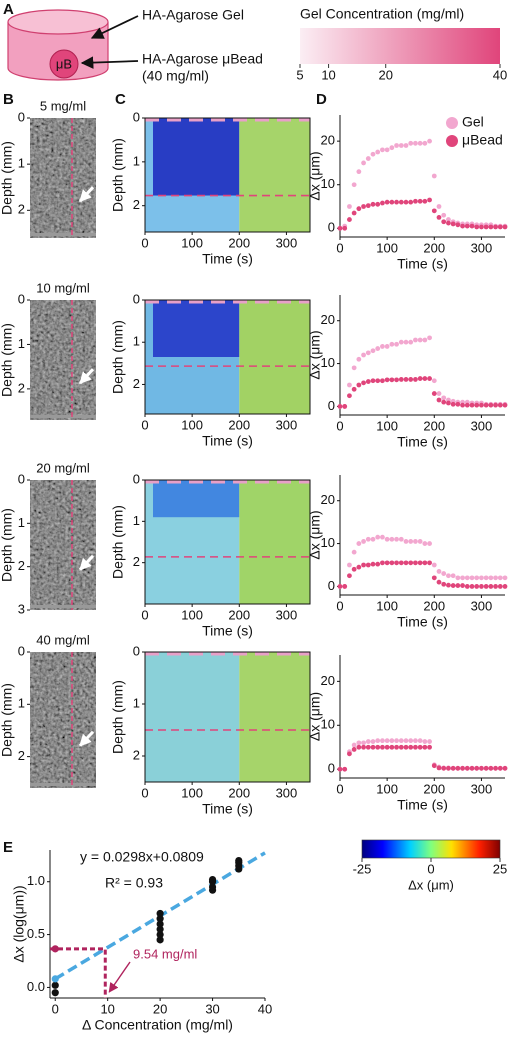 This screenshot has height=1050, width=512. Describe the element at coordinates (362, 868) in the screenshot. I see `tick-label: -25` at that location.